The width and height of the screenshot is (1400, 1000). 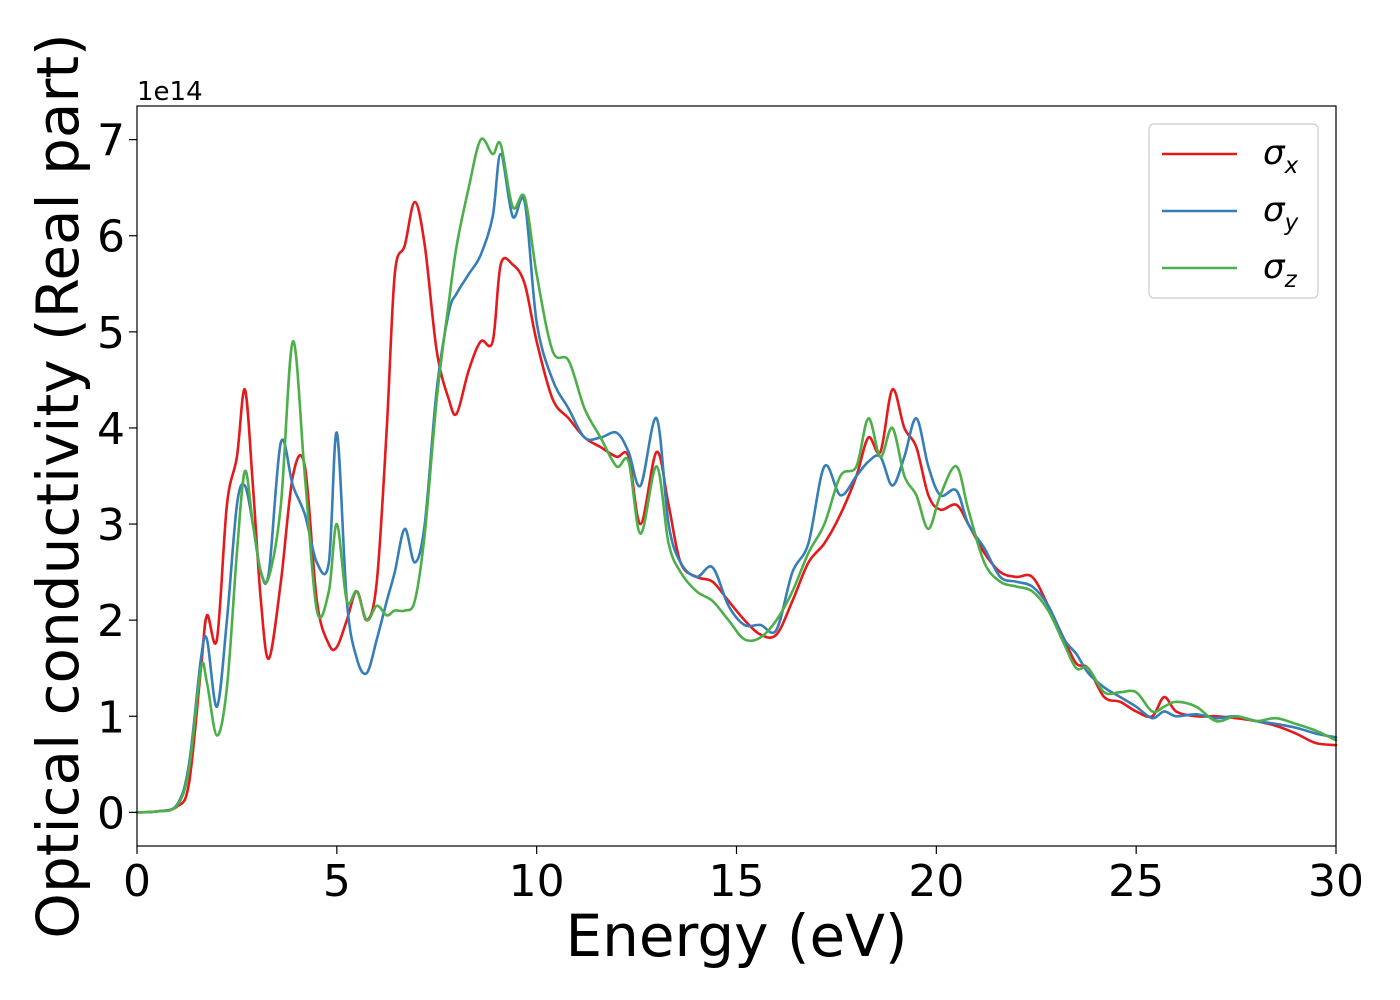 What do you see at coordinates (117, 477) in the screenshot?
I see `y-axis-ticks: 0 1 2 3 4 5 6 7` at bounding box center [117, 477].